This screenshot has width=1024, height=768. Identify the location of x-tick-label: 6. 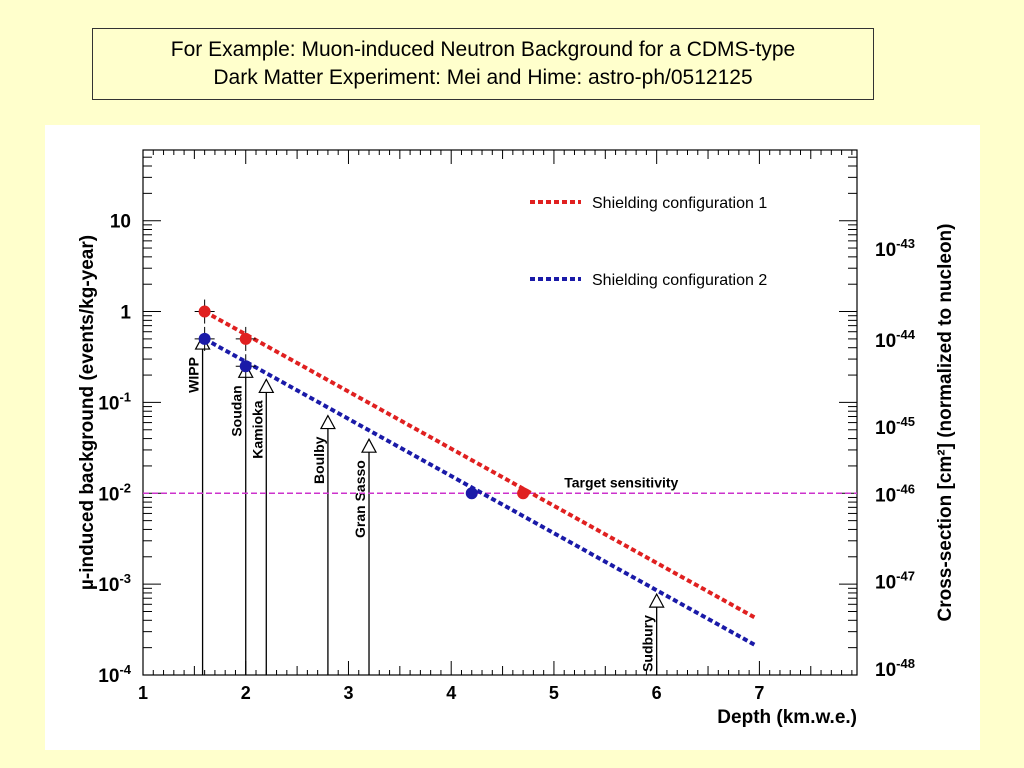
(657, 693).